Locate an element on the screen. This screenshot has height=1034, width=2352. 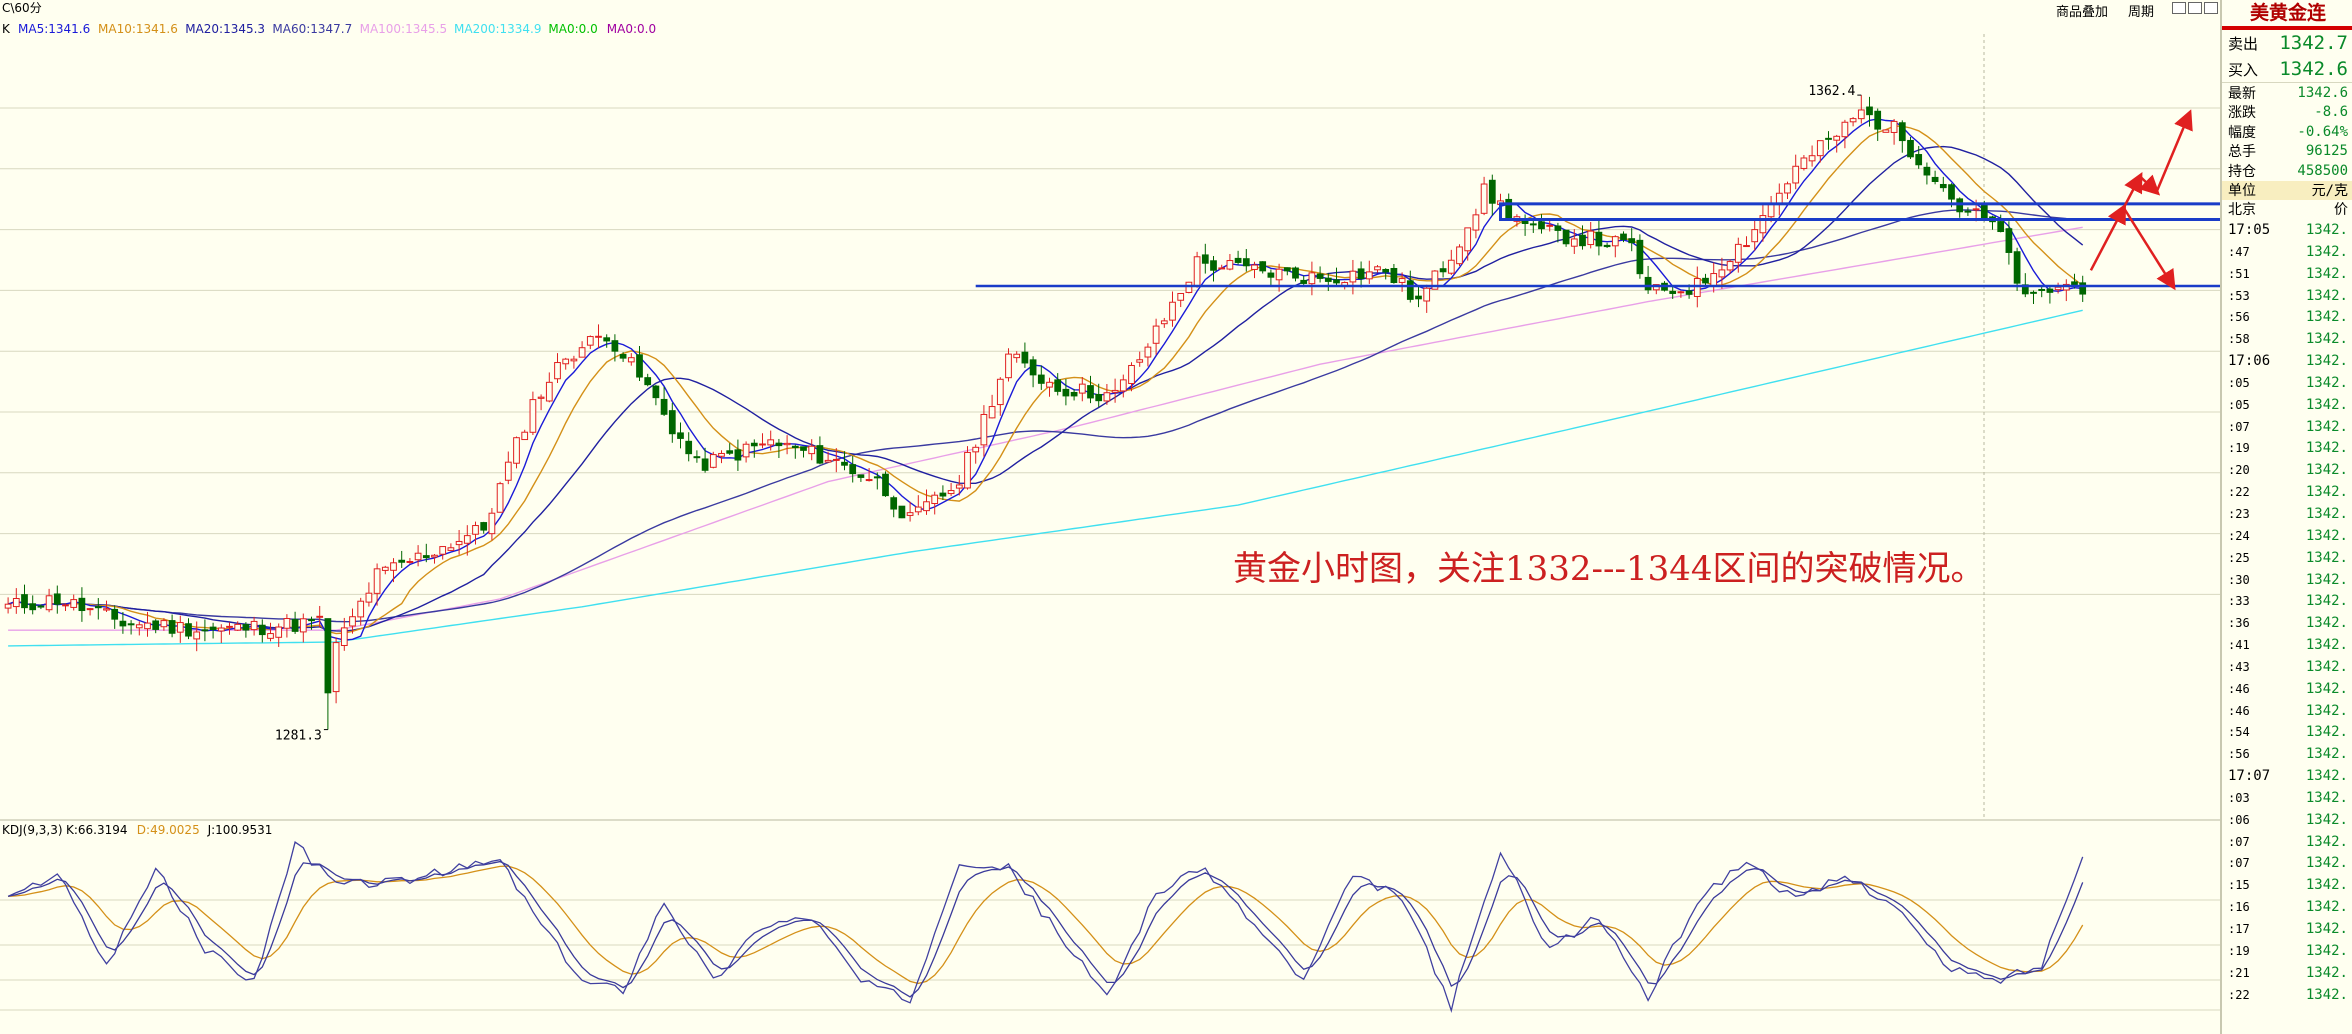
forecast-arrow is located at coordinates (2149, 185).